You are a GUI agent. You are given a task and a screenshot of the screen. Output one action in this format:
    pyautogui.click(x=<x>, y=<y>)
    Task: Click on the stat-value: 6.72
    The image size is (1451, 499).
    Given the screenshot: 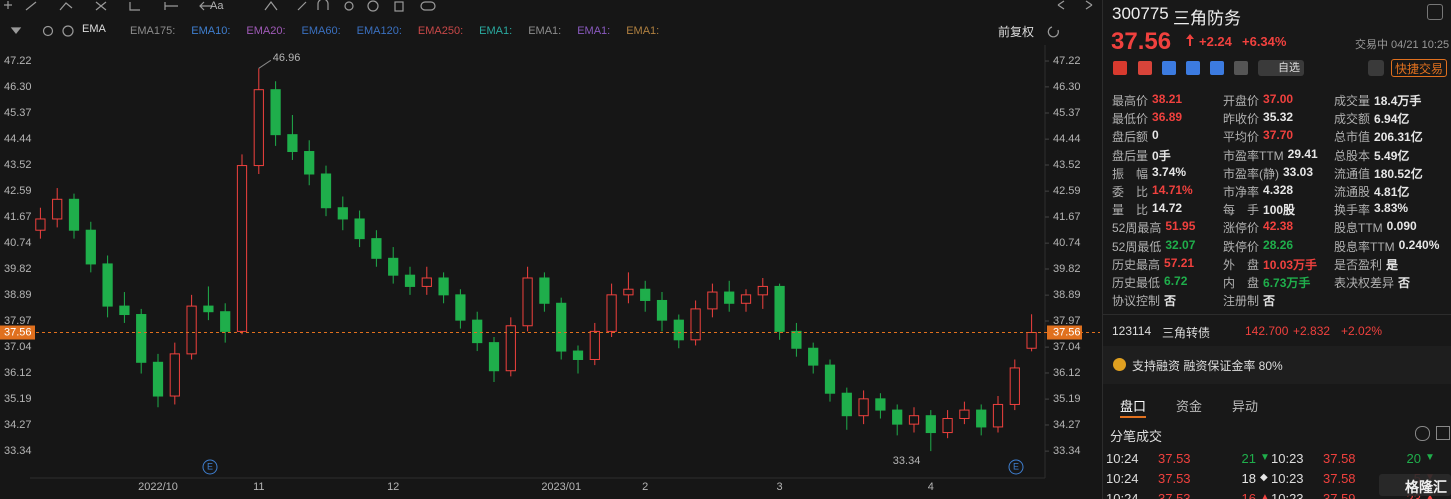 What is the action you would take?
    pyautogui.click(x=1176, y=281)
    